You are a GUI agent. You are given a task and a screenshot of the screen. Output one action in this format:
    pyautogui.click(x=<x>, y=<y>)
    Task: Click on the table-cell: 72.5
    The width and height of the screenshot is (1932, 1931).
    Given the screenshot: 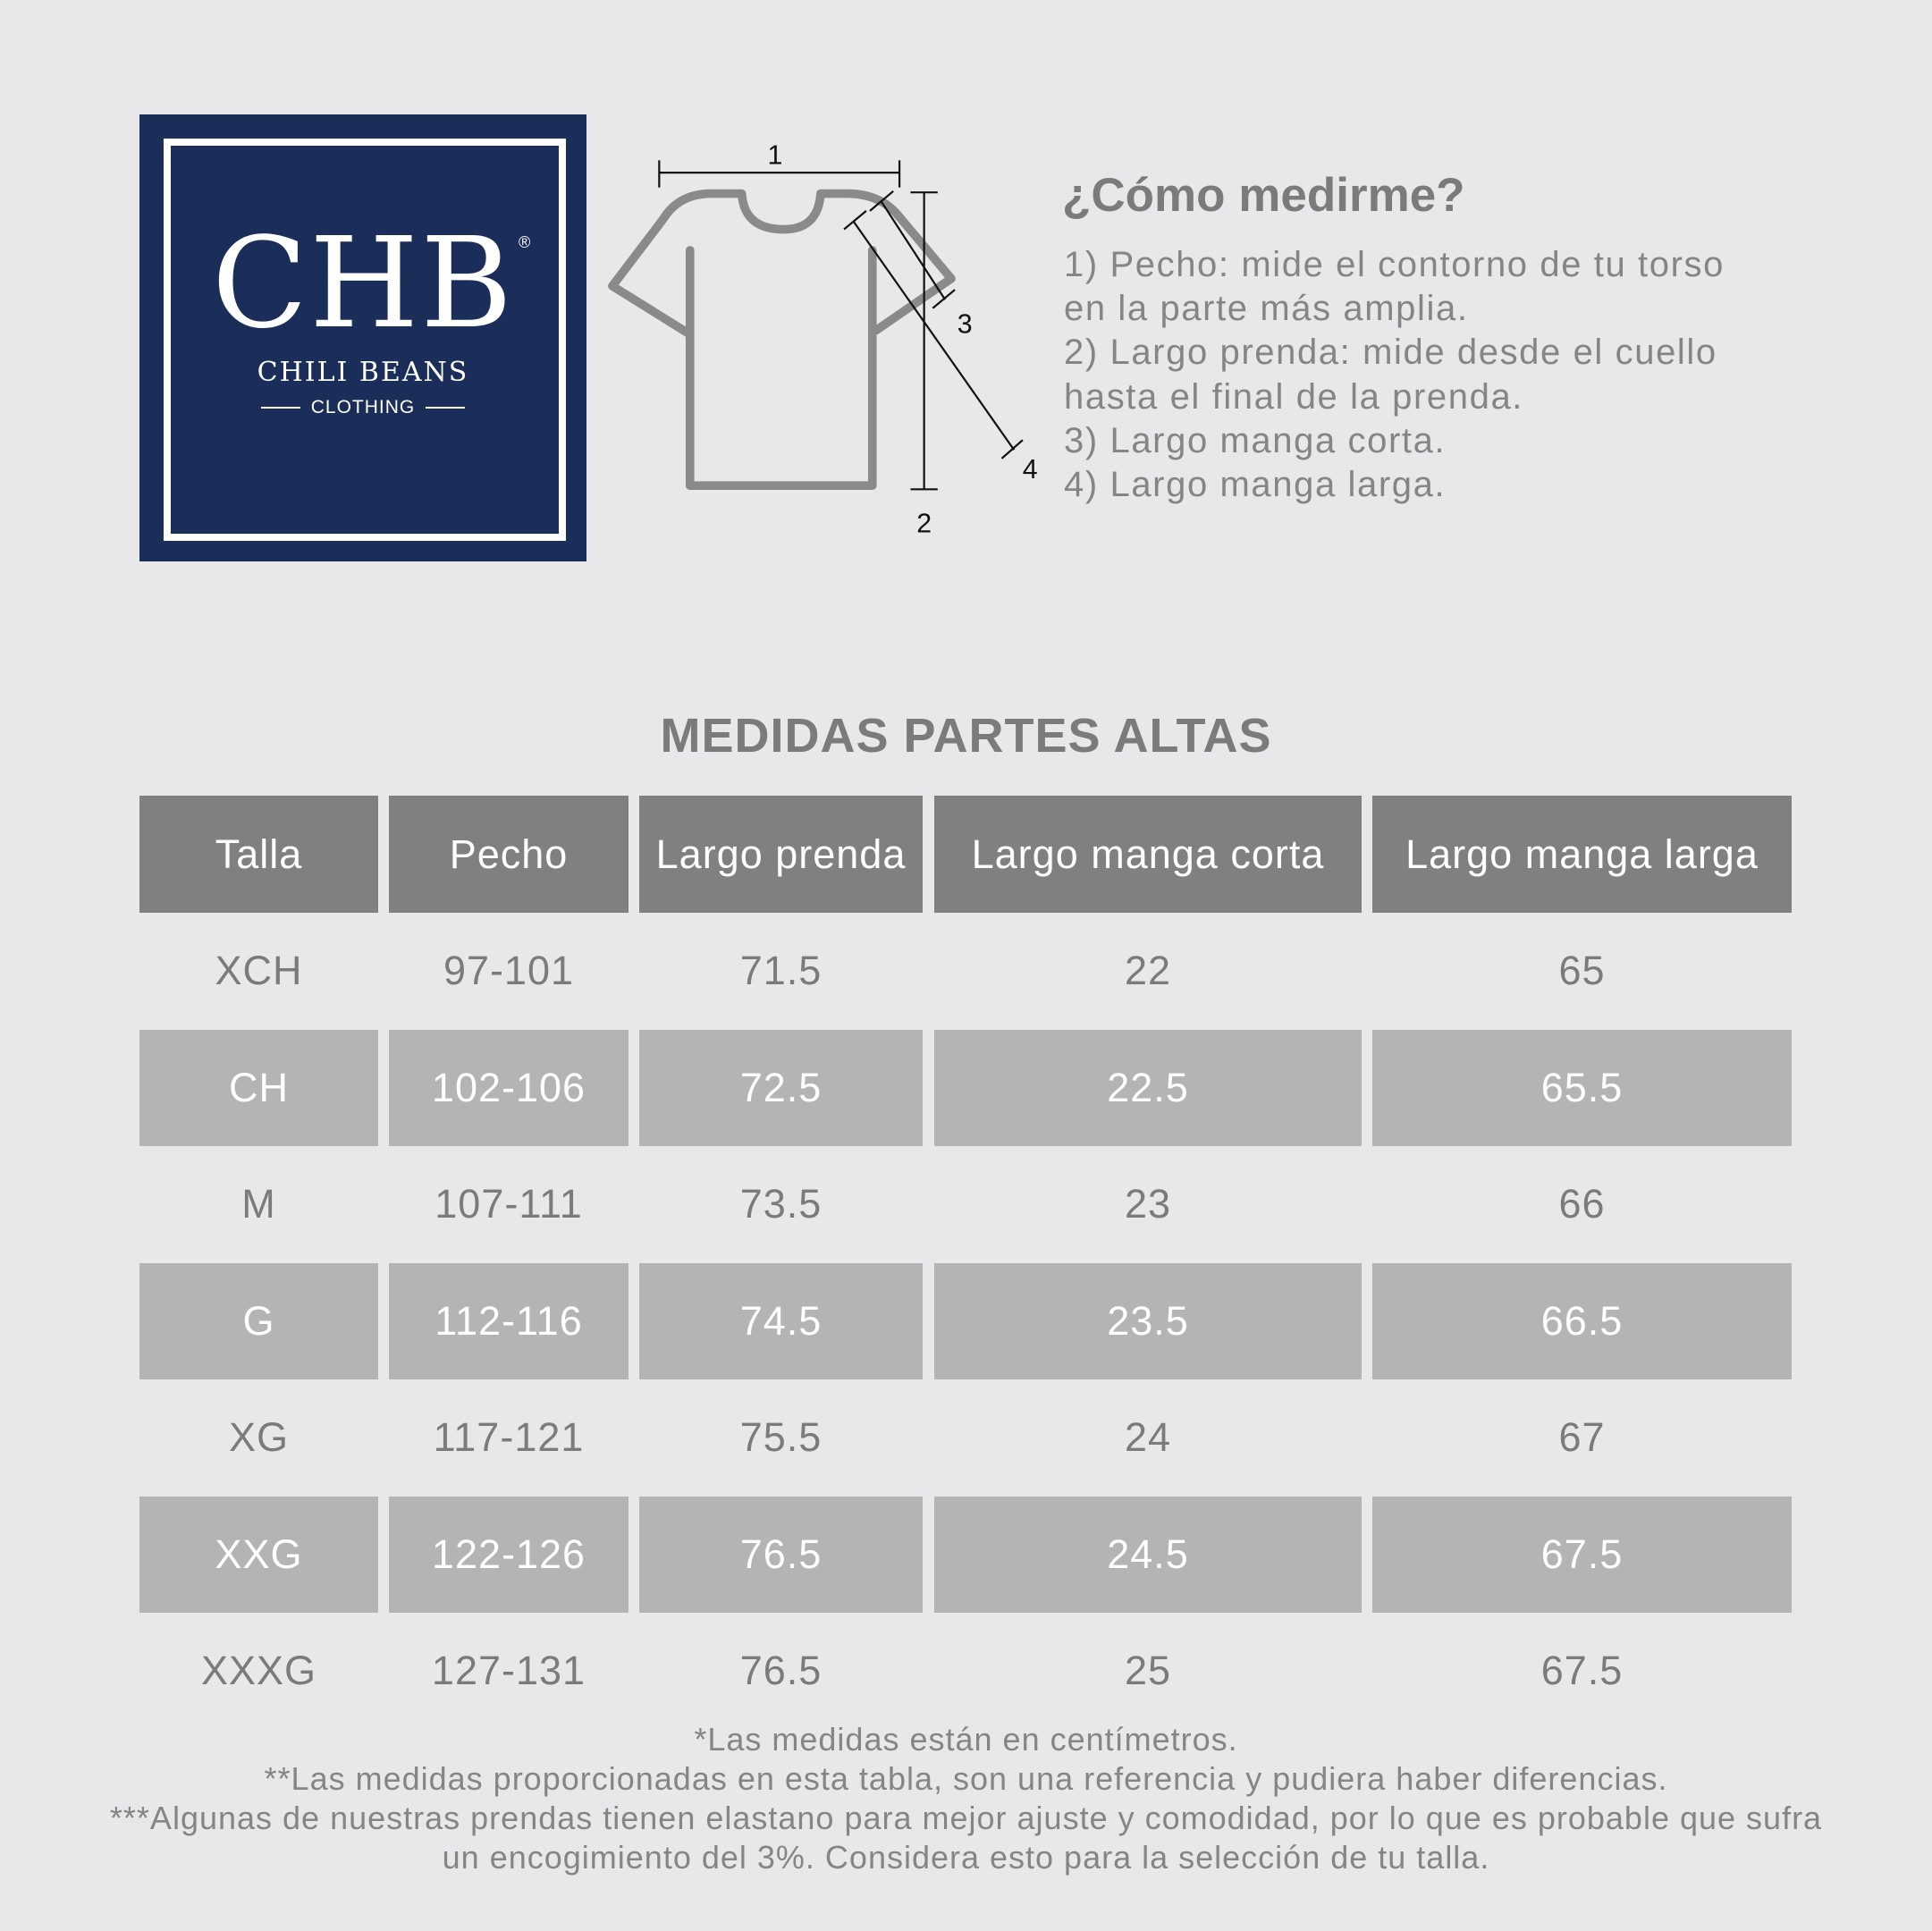 What is the action you would take?
    pyautogui.click(x=781, y=1087)
    